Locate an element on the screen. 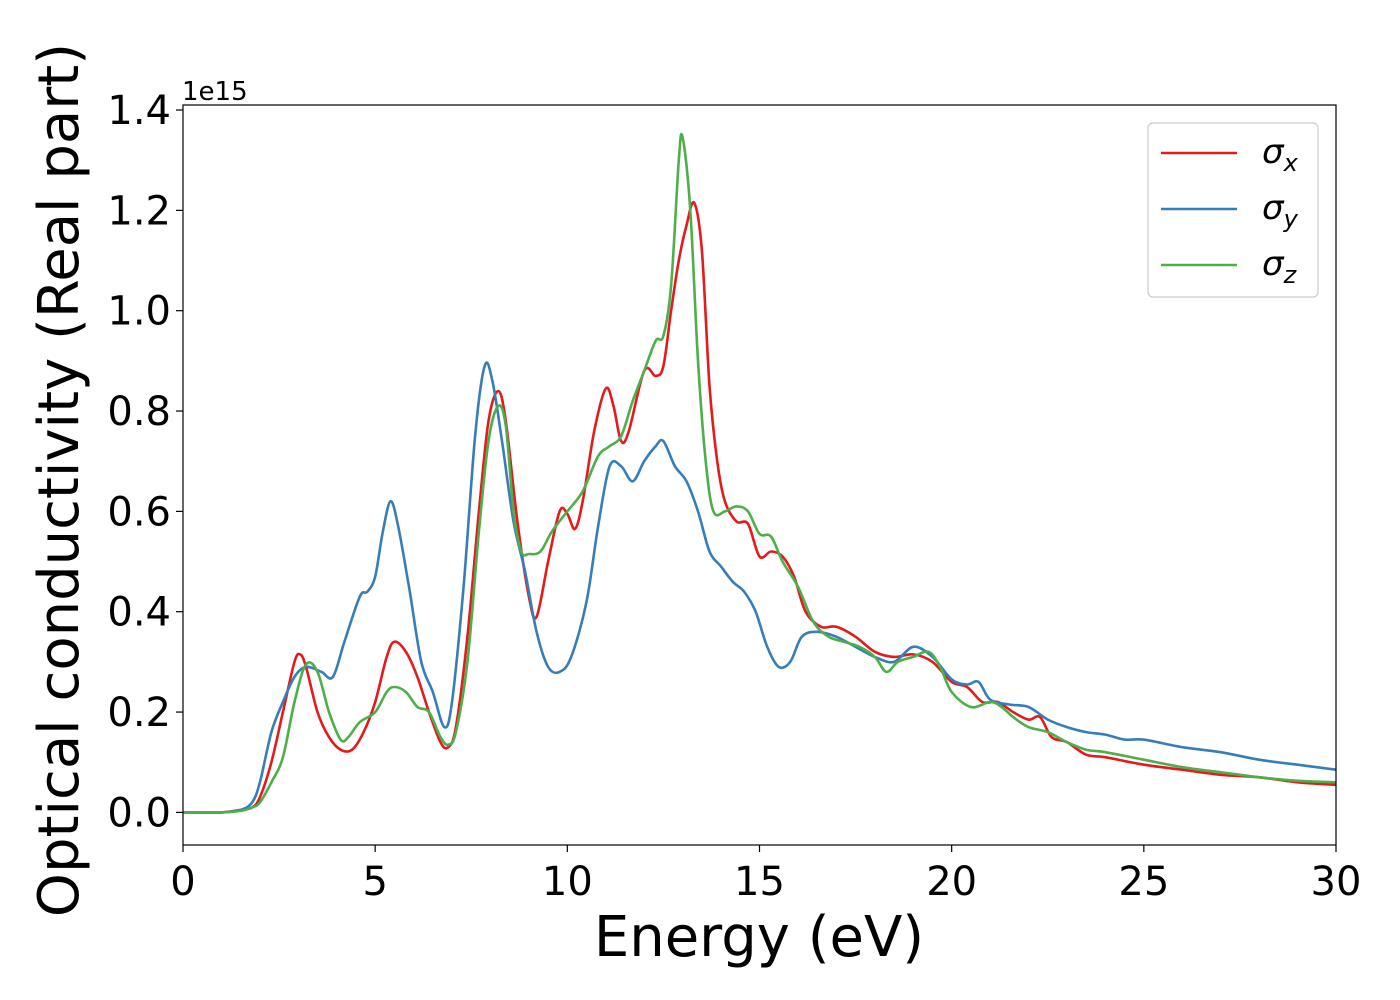 The image size is (1400, 1000). legend-label-y: σy is located at coordinates (1280, 210).